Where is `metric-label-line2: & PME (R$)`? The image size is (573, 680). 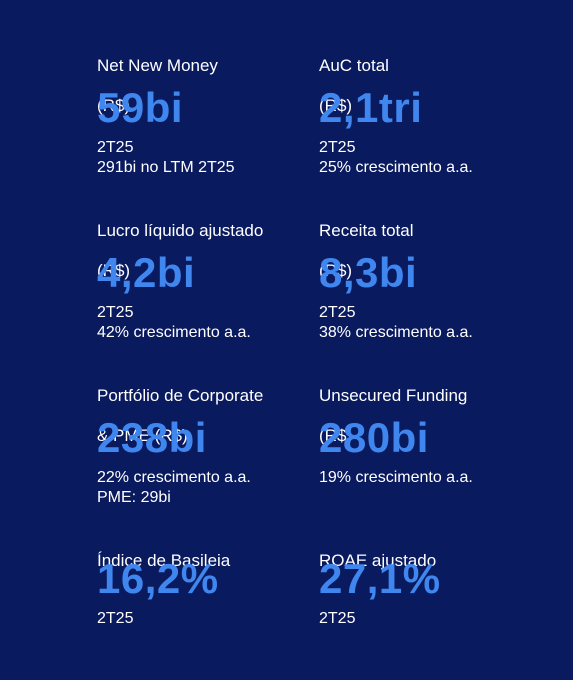 metric-label-line2: & PME (R$) is located at coordinates (142, 435).